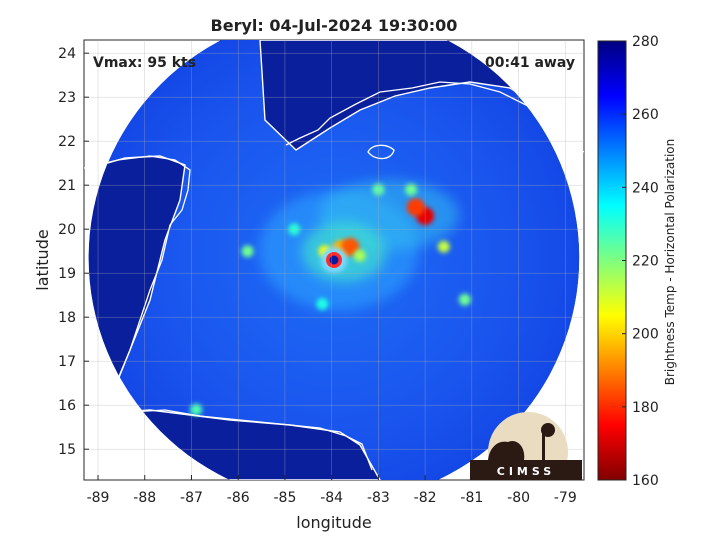  I want to click on storm-eye, so click(334, 260).